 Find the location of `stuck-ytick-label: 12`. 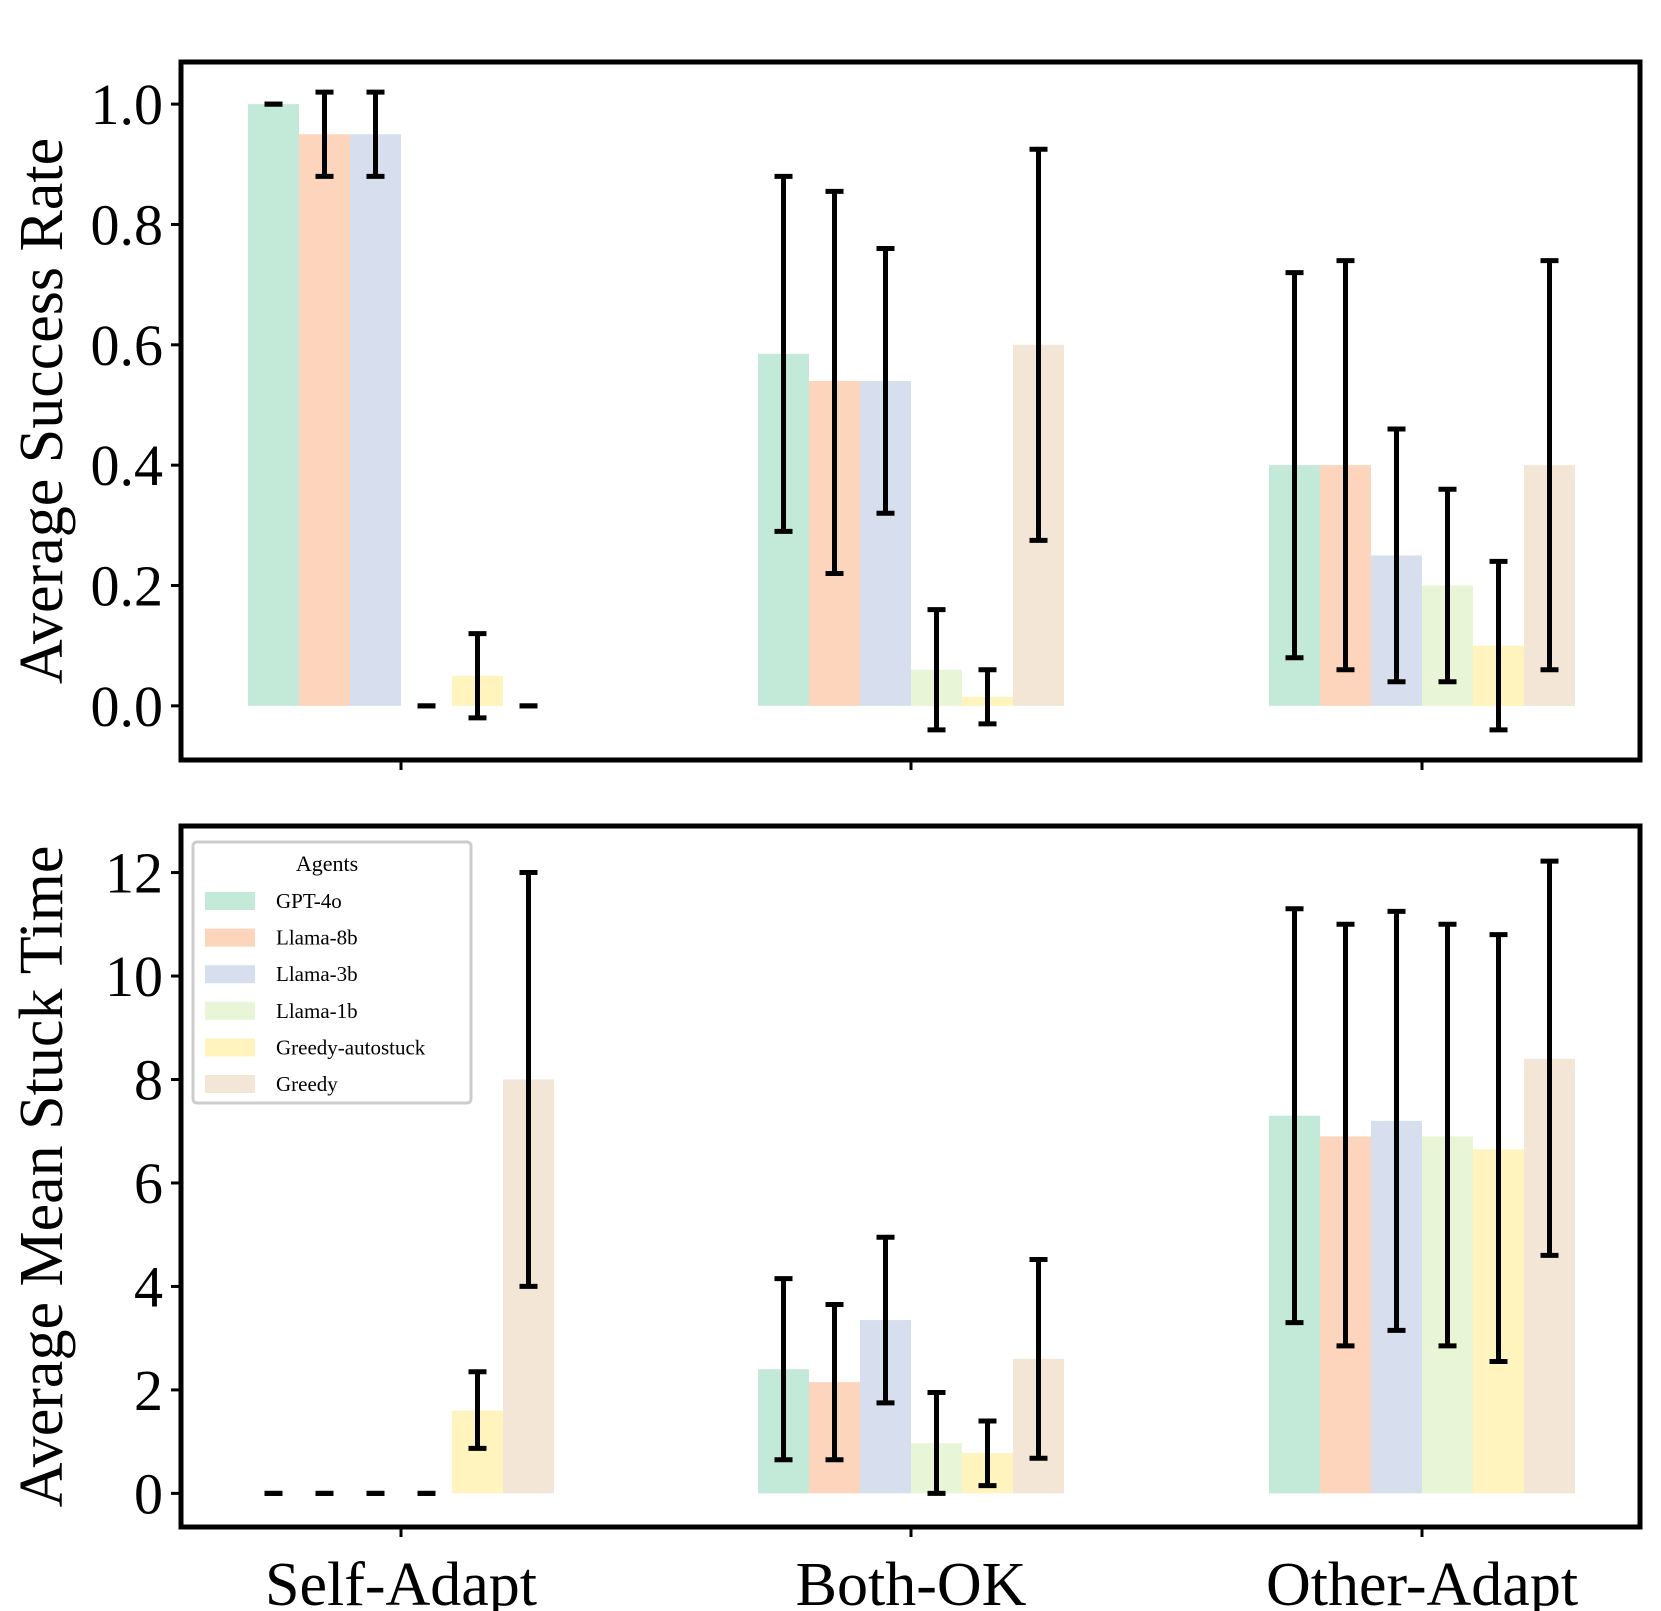

stuck-ytick-label: 12 is located at coordinates (134, 873).